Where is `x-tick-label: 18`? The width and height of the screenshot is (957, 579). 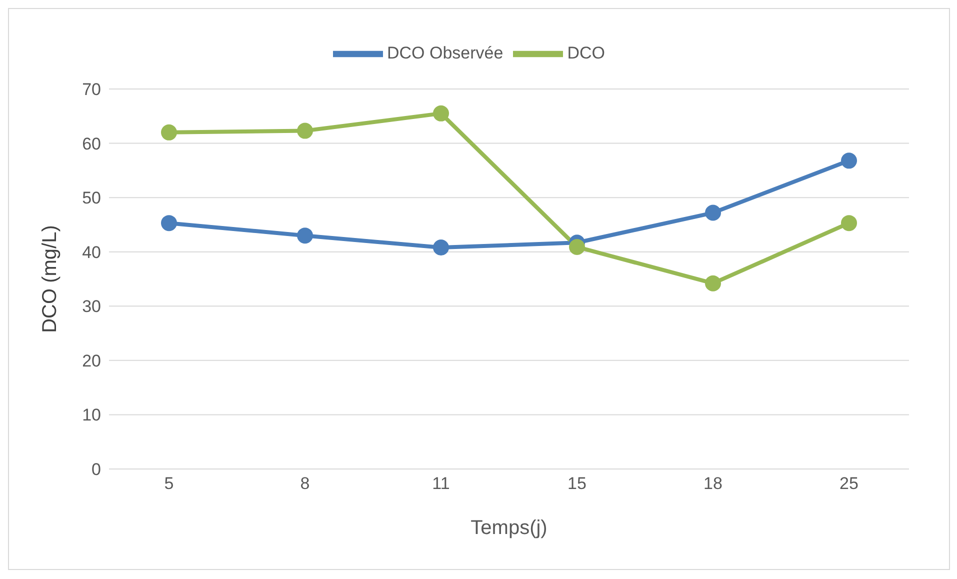 x-tick-label: 18 is located at coordinates (713, 484).